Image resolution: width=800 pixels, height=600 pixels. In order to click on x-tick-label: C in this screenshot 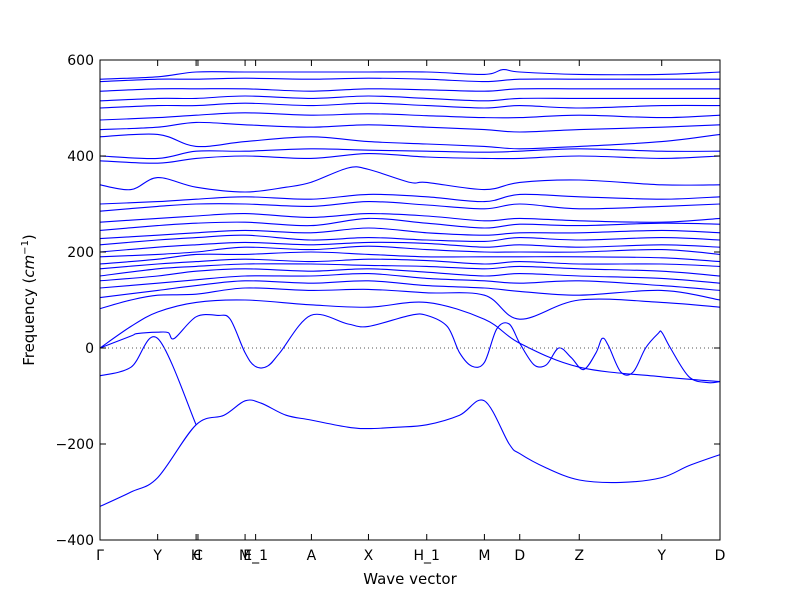, I will do `click(198, 556)`.